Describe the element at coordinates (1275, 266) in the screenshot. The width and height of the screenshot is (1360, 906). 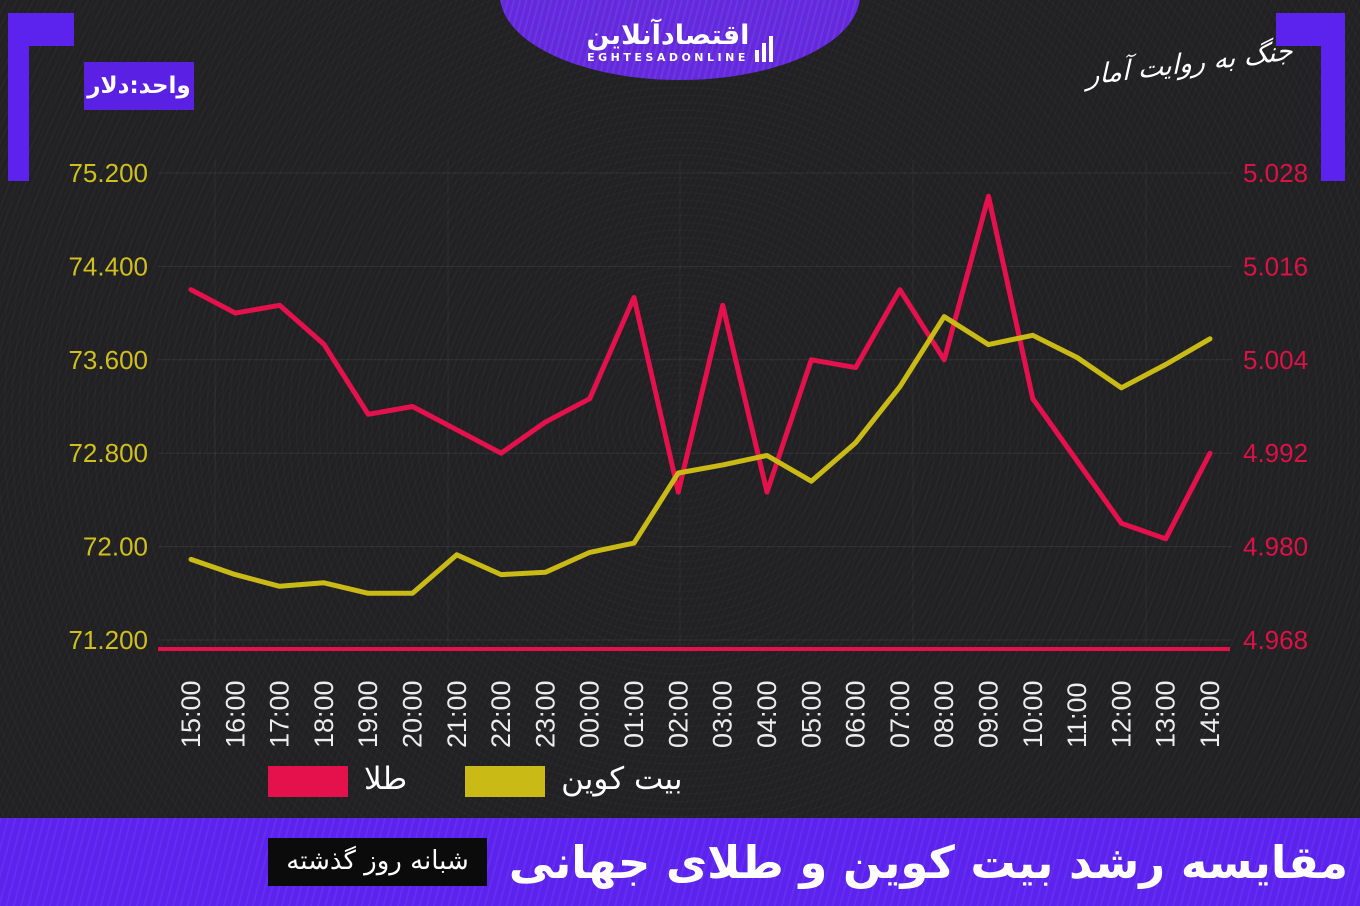
I see `y-tick-right: 5.016` at that location.